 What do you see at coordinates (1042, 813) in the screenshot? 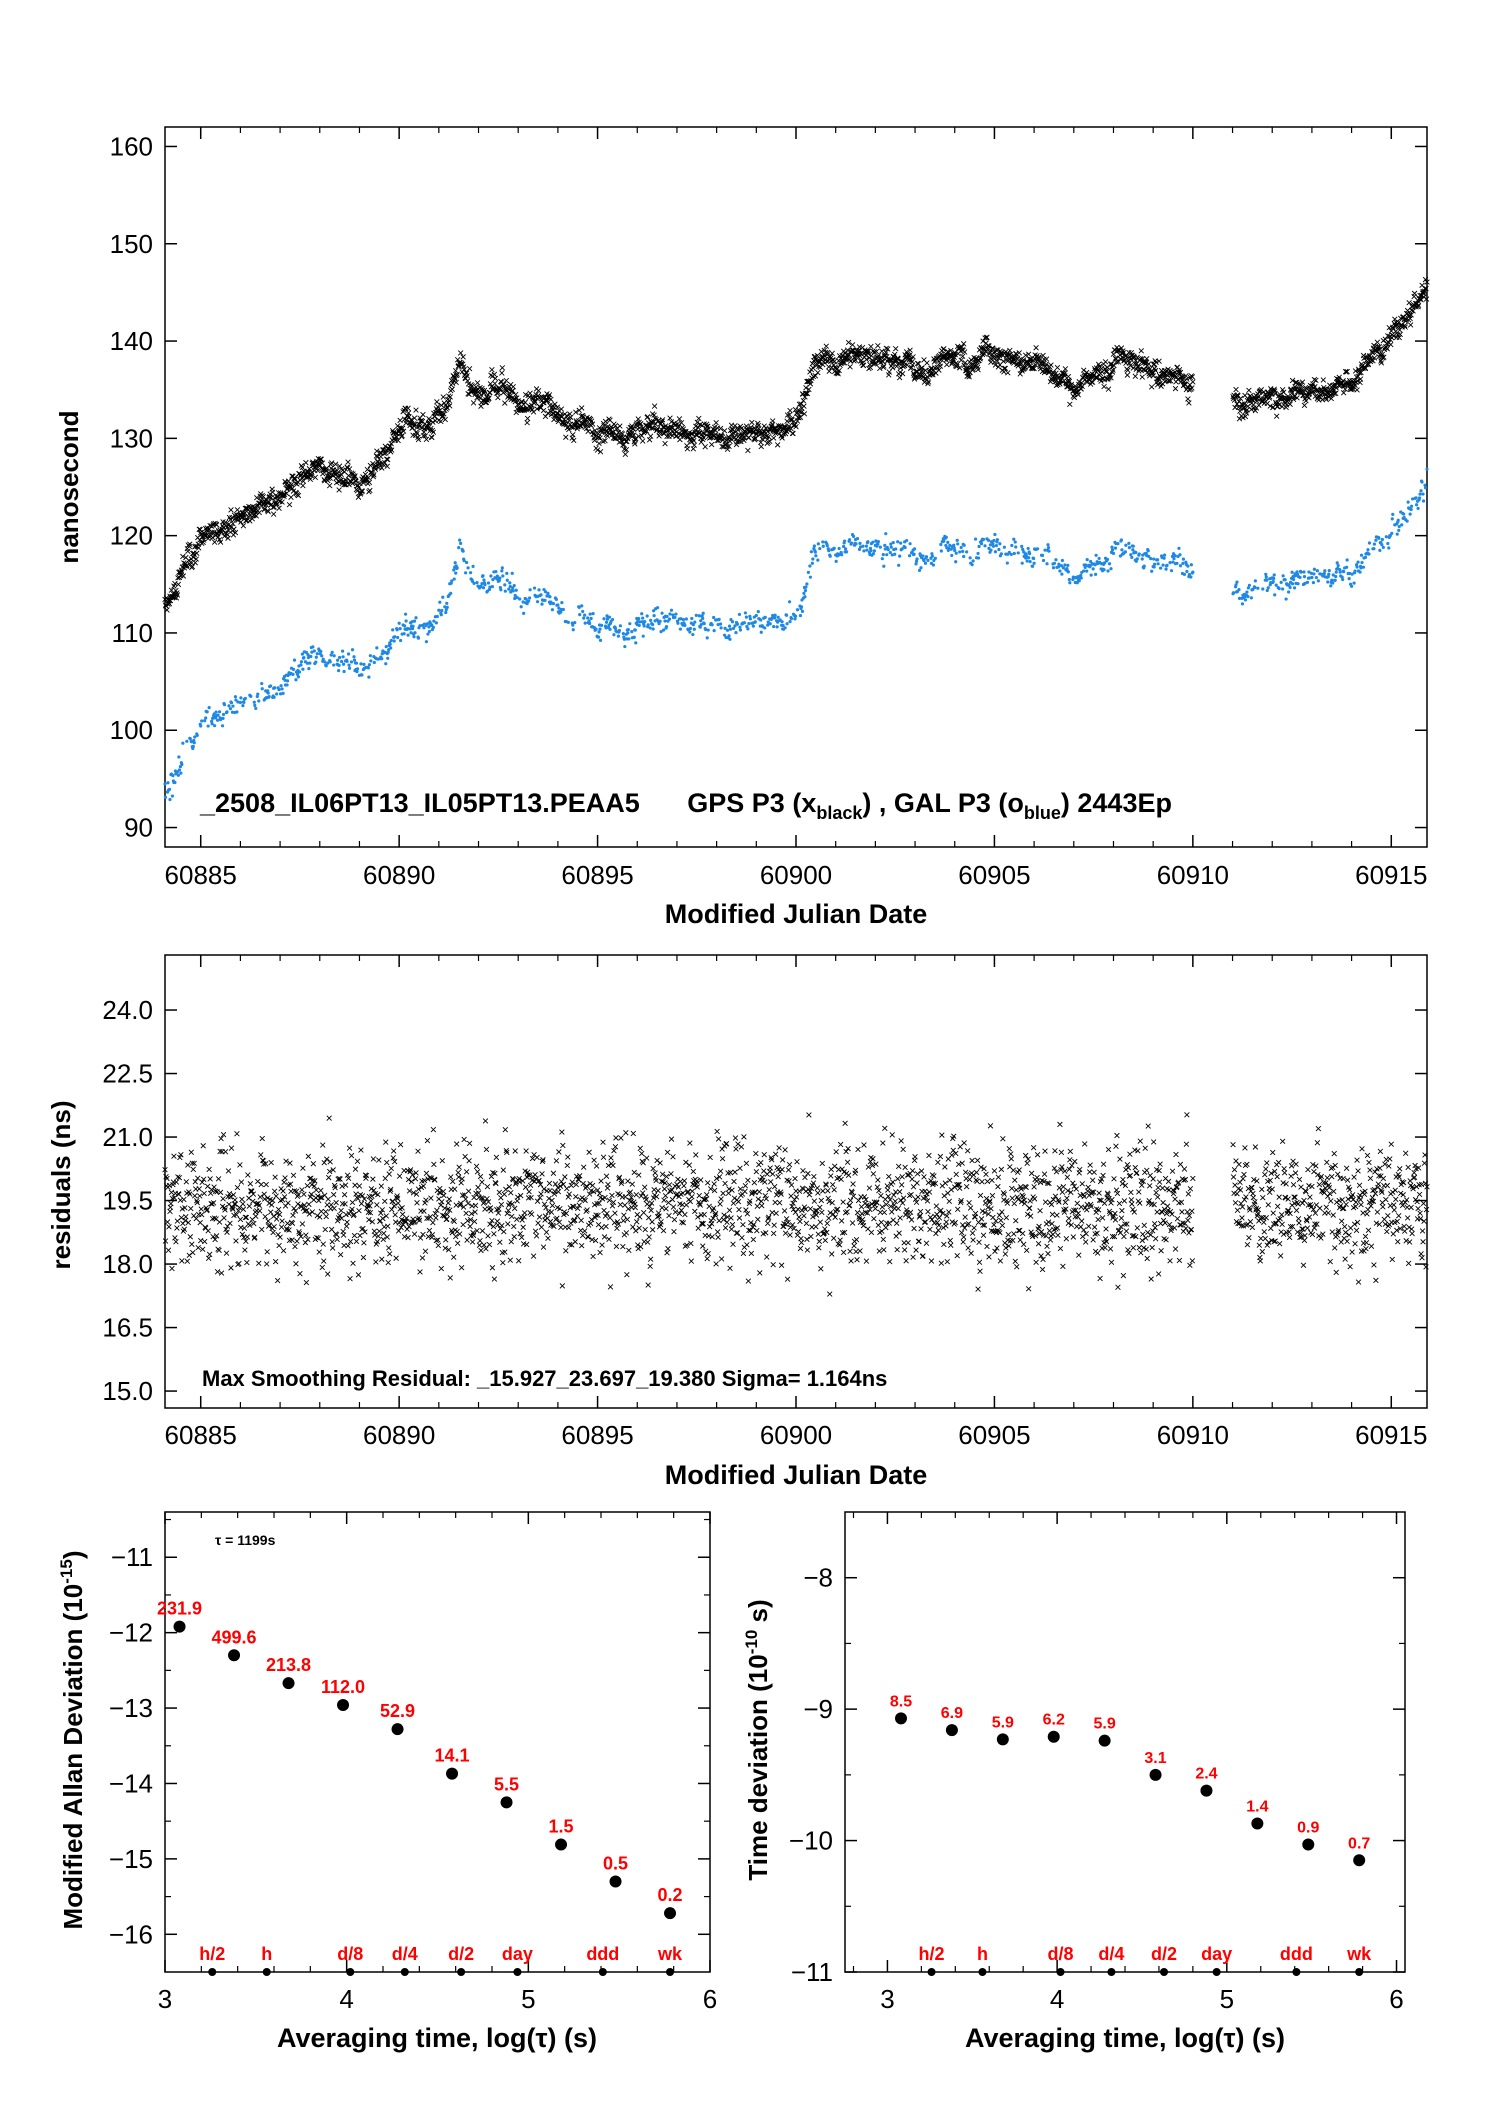
I see `annotation-gal-sub: blue` at bounding box center [1042, 813].